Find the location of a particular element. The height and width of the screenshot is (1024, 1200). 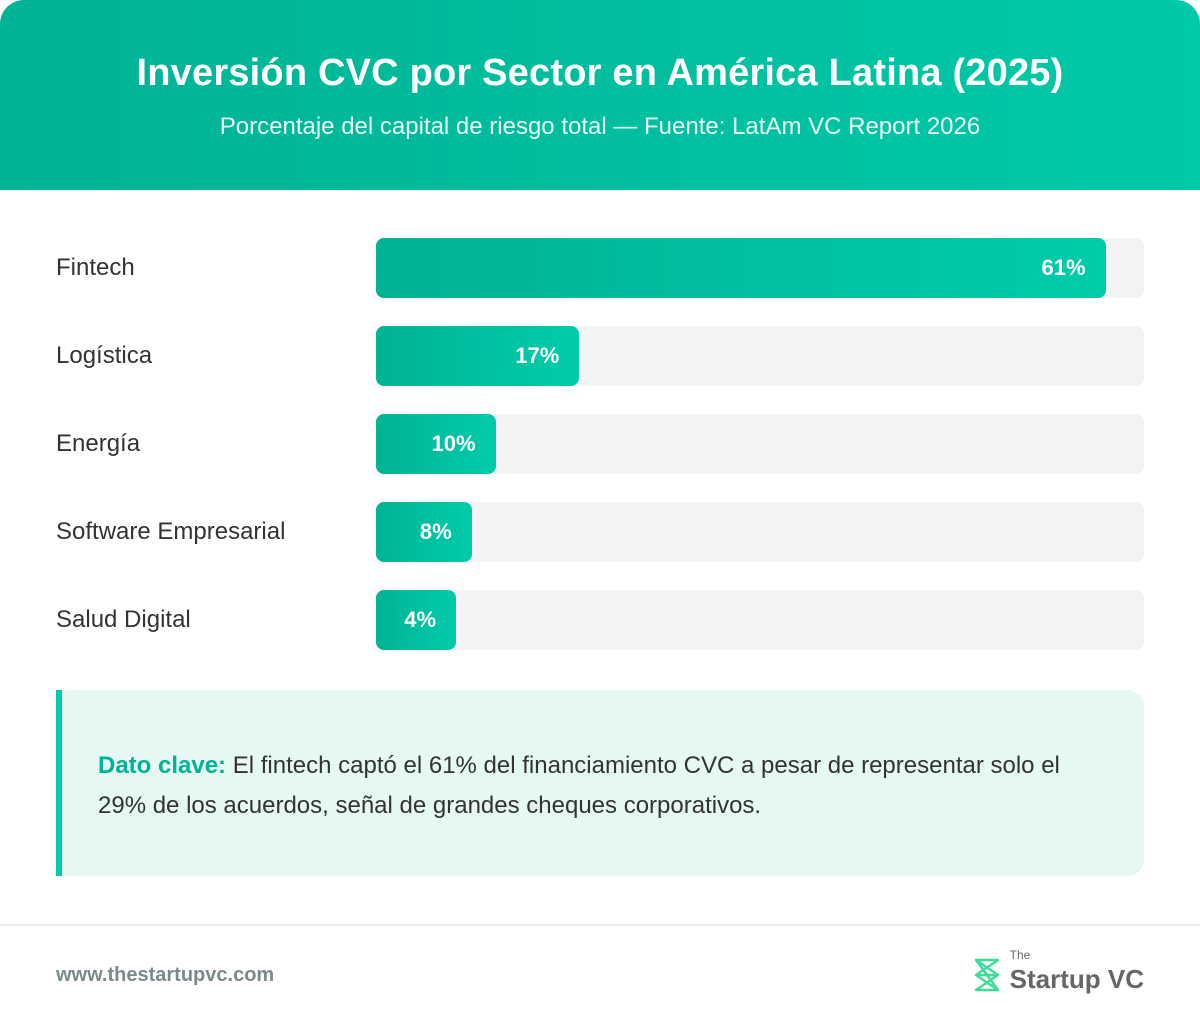

bar: 10% is located at coordinates (436, 444).